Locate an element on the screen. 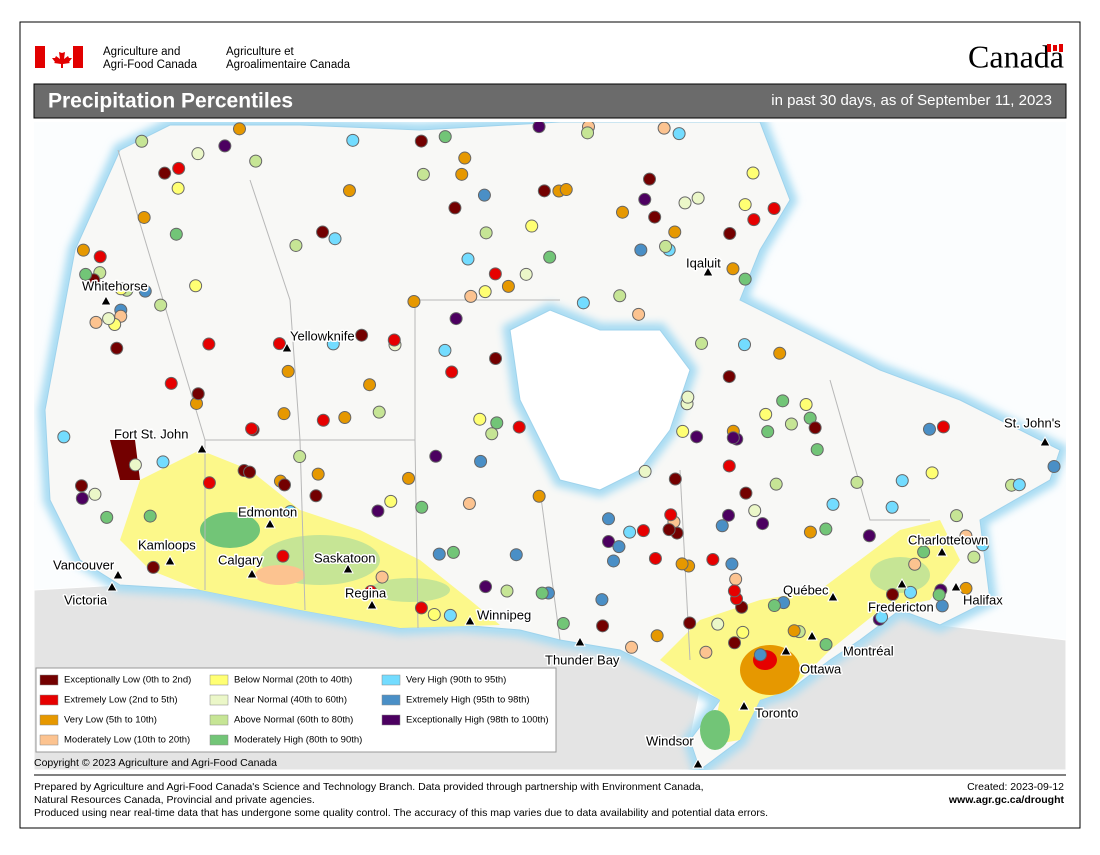 The image size is (1100, 855). city-label: Calgary is located at coordinates (240, 559).